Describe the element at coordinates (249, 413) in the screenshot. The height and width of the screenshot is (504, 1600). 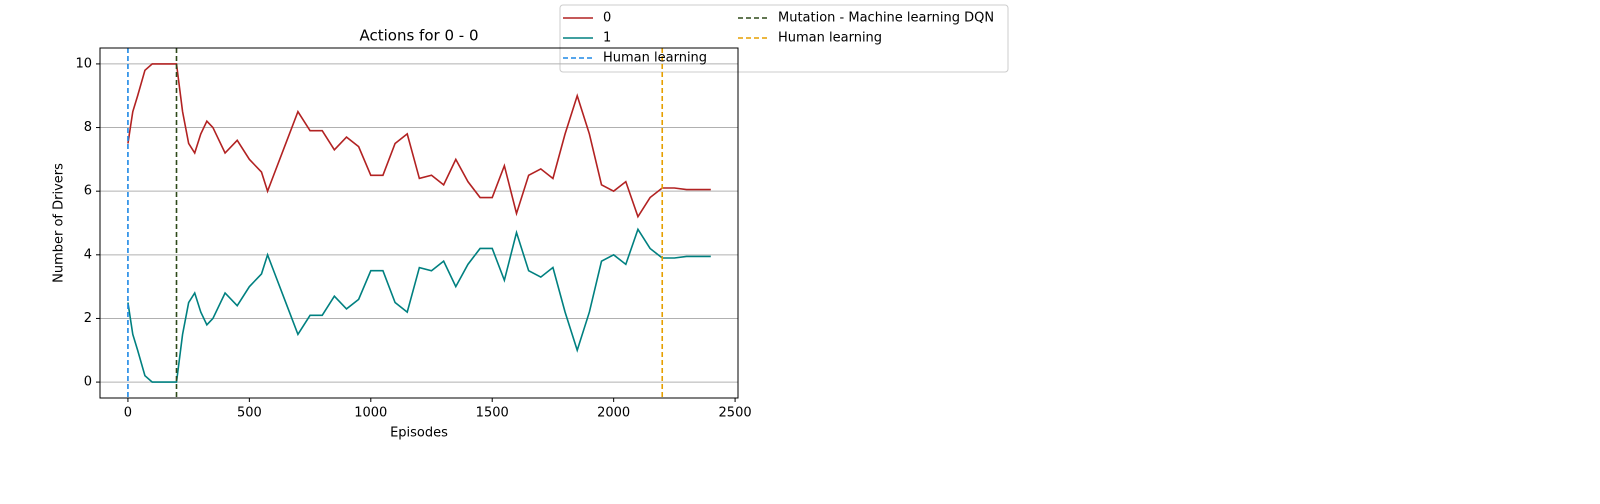
I see `x-tick-label: 500` at that location.